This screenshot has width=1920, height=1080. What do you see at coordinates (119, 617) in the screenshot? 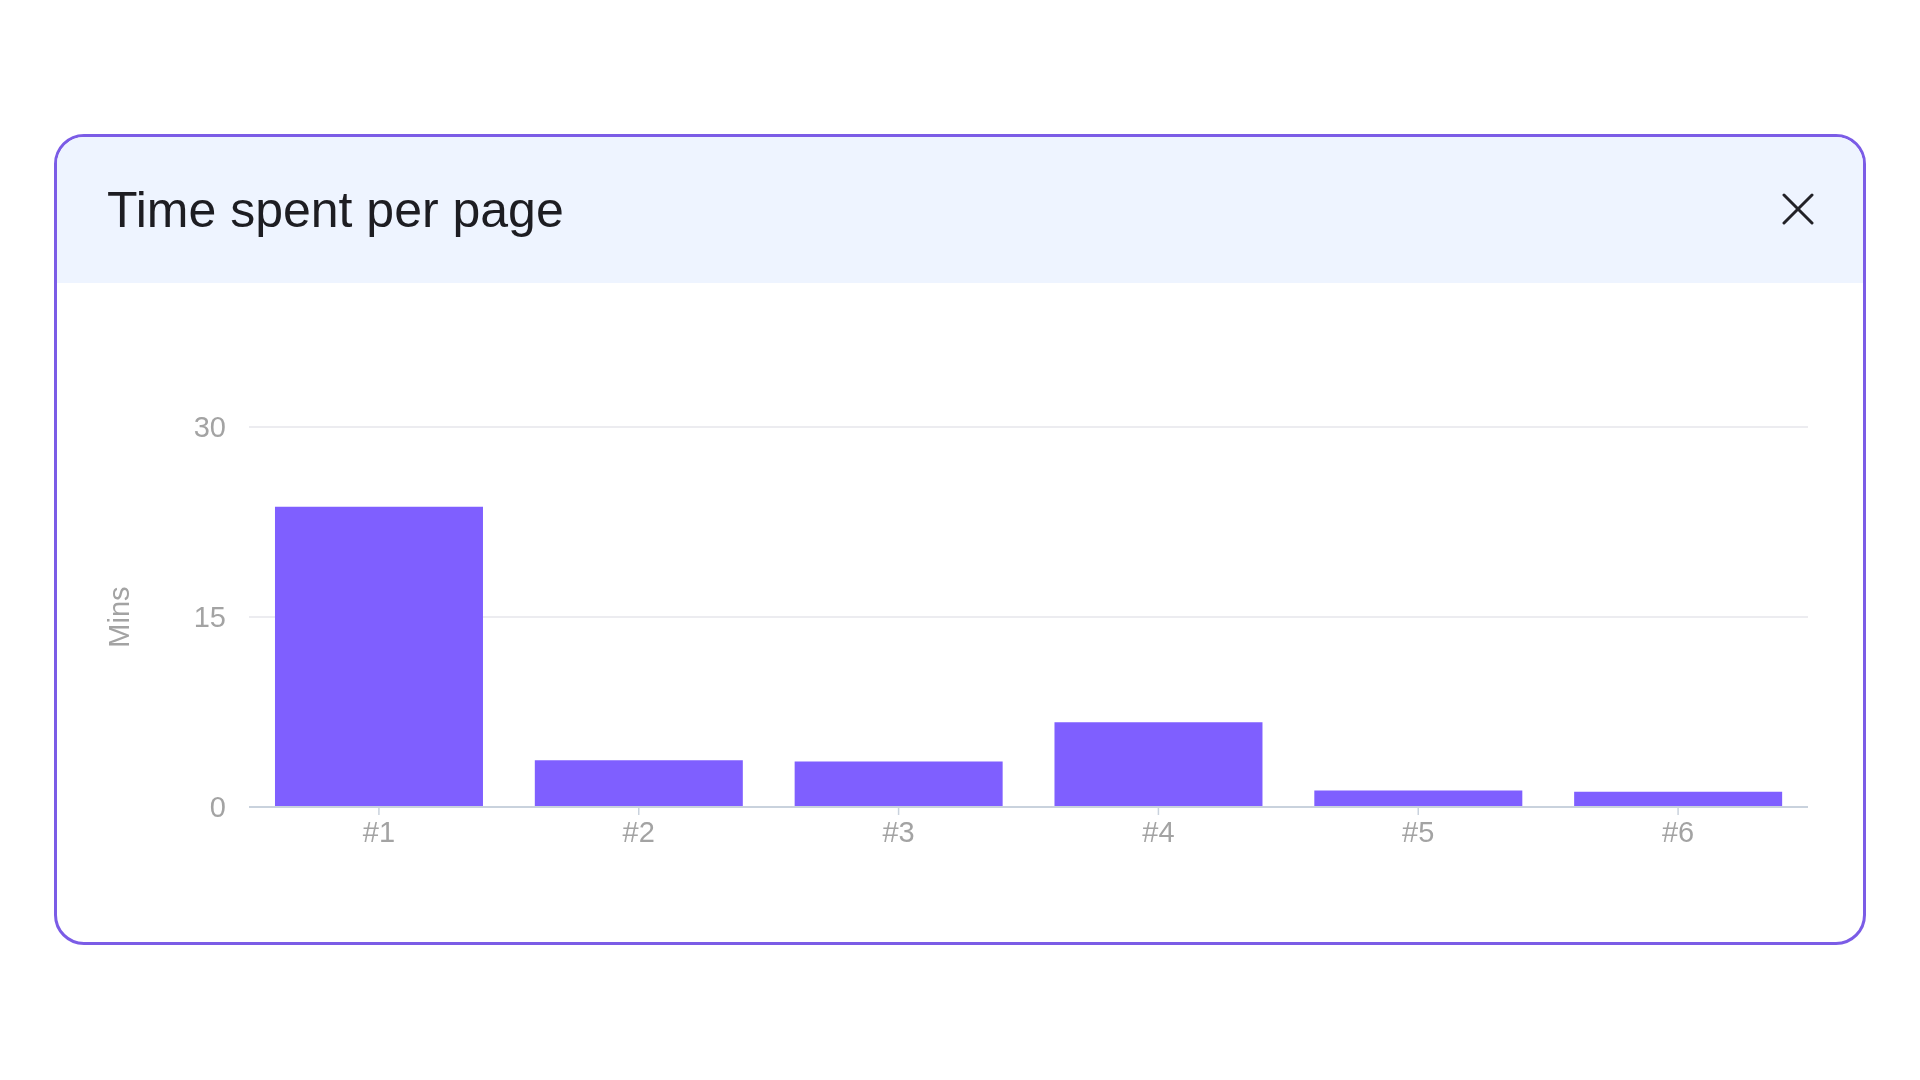
I see `y-axis-title: Mins` at bounding box center [119, 617].